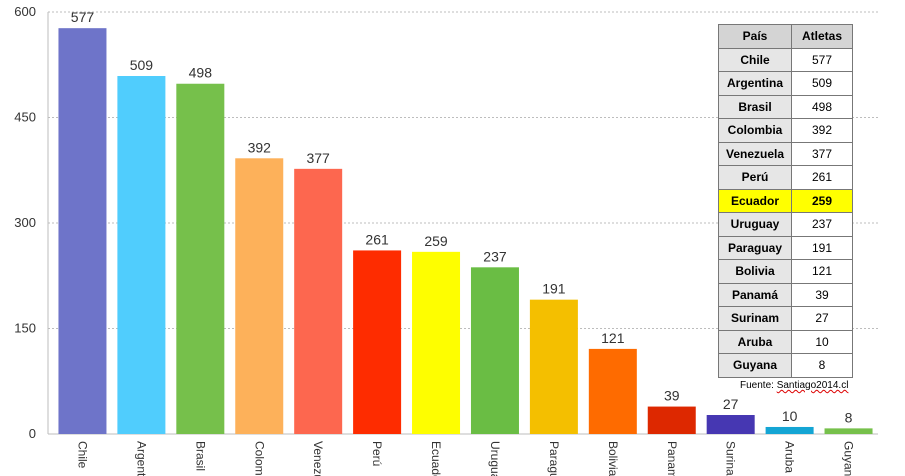 Image resolution: width=905 pixels, height=476 pixels. What do you see at coordinates (755, 59) in the screenshot?
I see `table-cell-country: Chile` at bounding box center [755, 59].